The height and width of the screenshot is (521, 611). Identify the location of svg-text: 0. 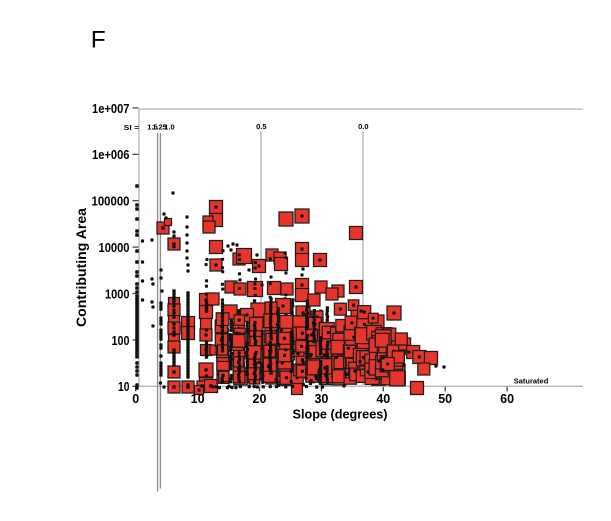
(135, 399).